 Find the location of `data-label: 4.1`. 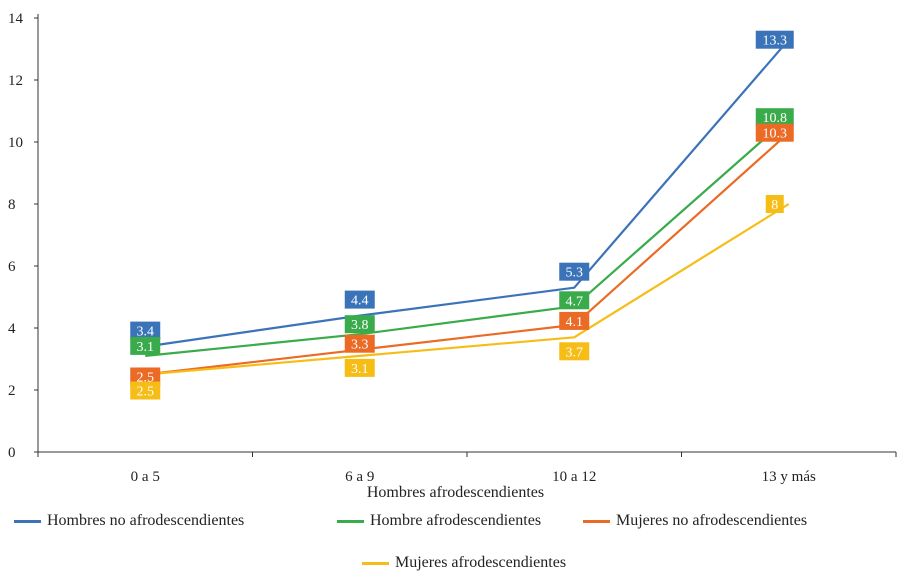

data-label: 4.1 is located at coordinates (575, 322).